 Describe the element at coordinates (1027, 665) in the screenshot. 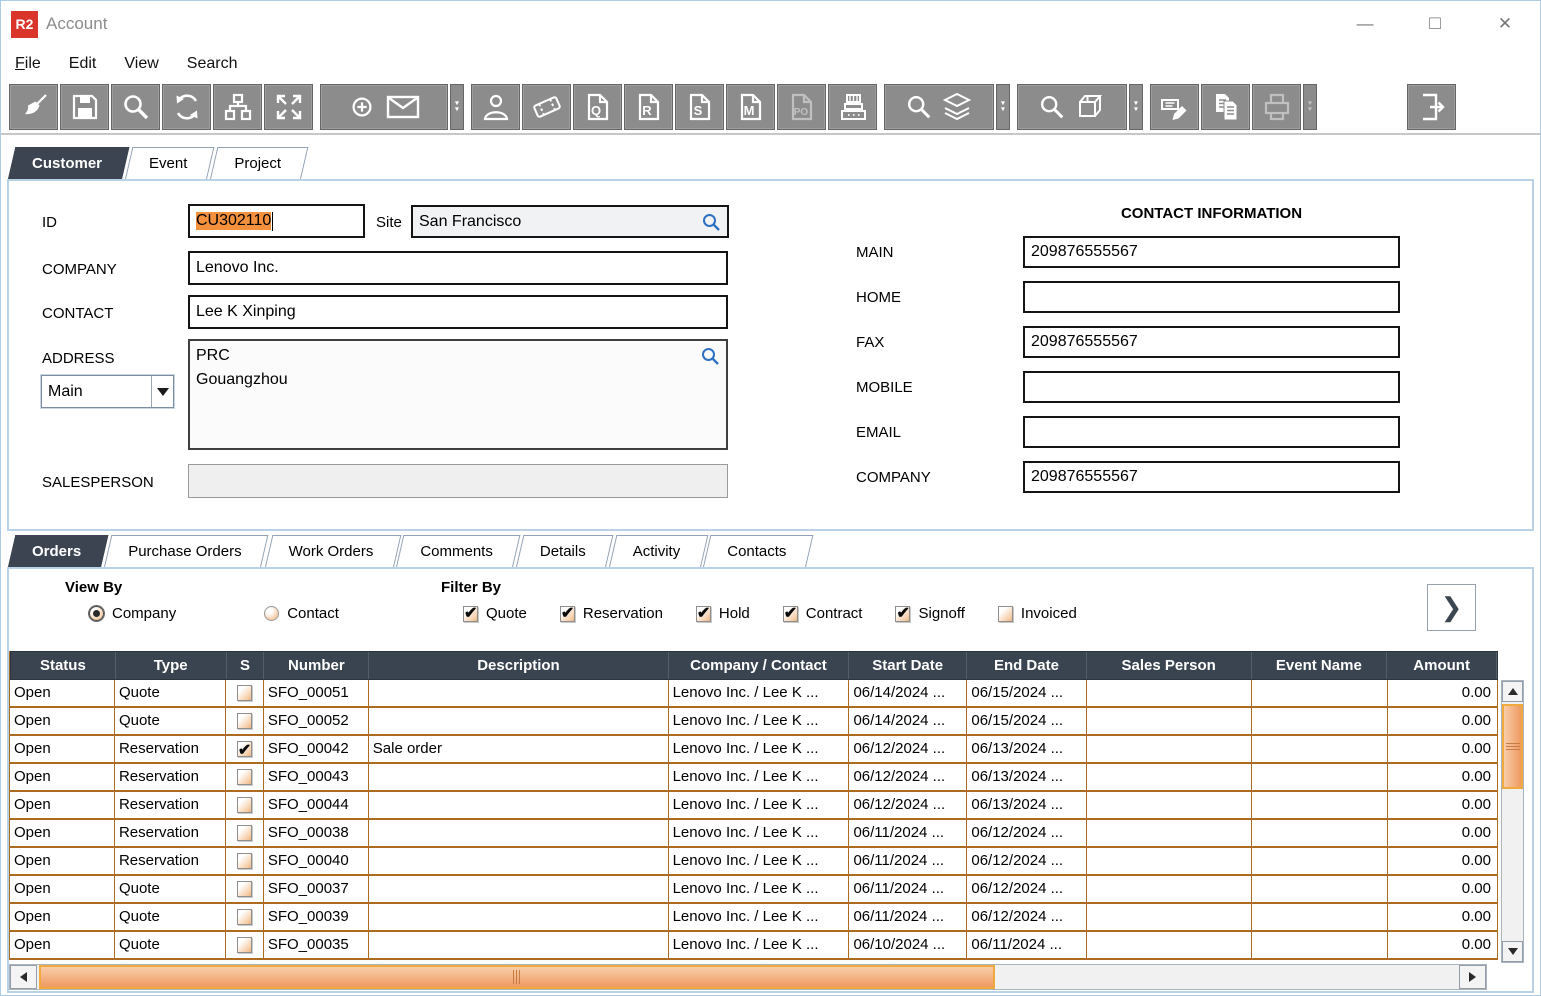

I see `column-header-end-date: End Date` at that location.